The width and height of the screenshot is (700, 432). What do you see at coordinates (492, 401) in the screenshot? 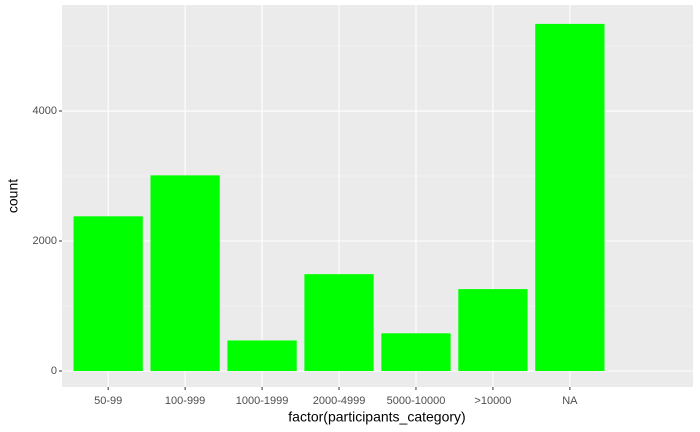
I see `x-tick-label: >10000` at bounding box center [492, 401].